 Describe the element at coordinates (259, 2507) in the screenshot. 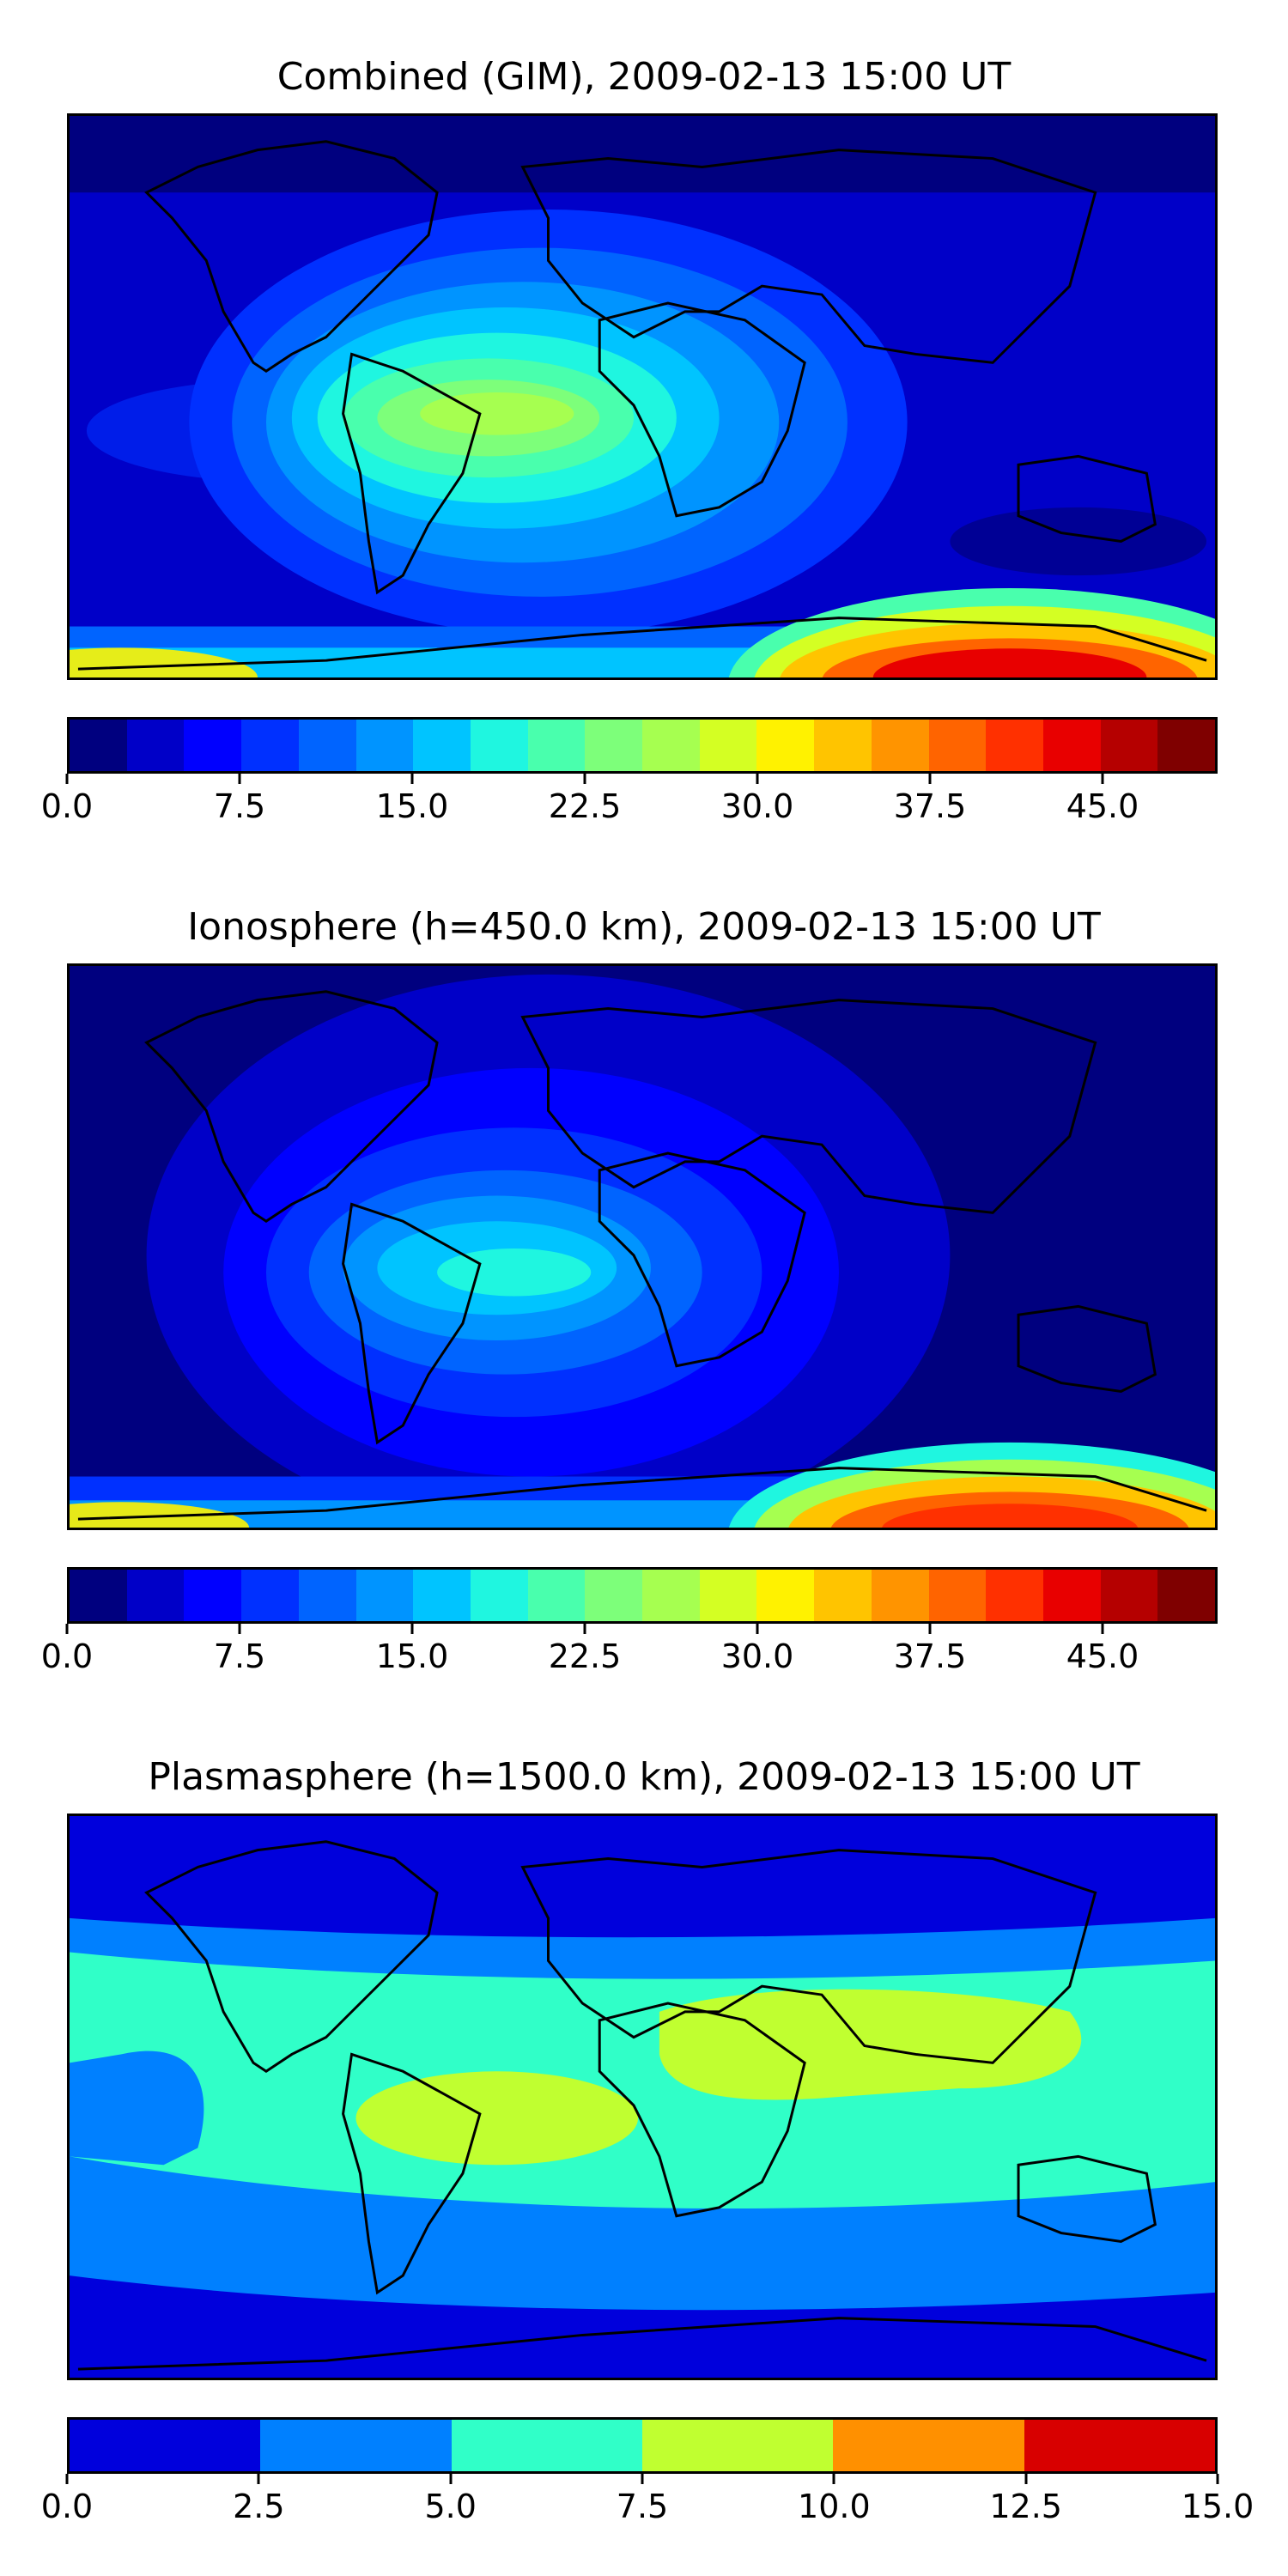

I see `colorbar-tick-label: 2.5` at that location.